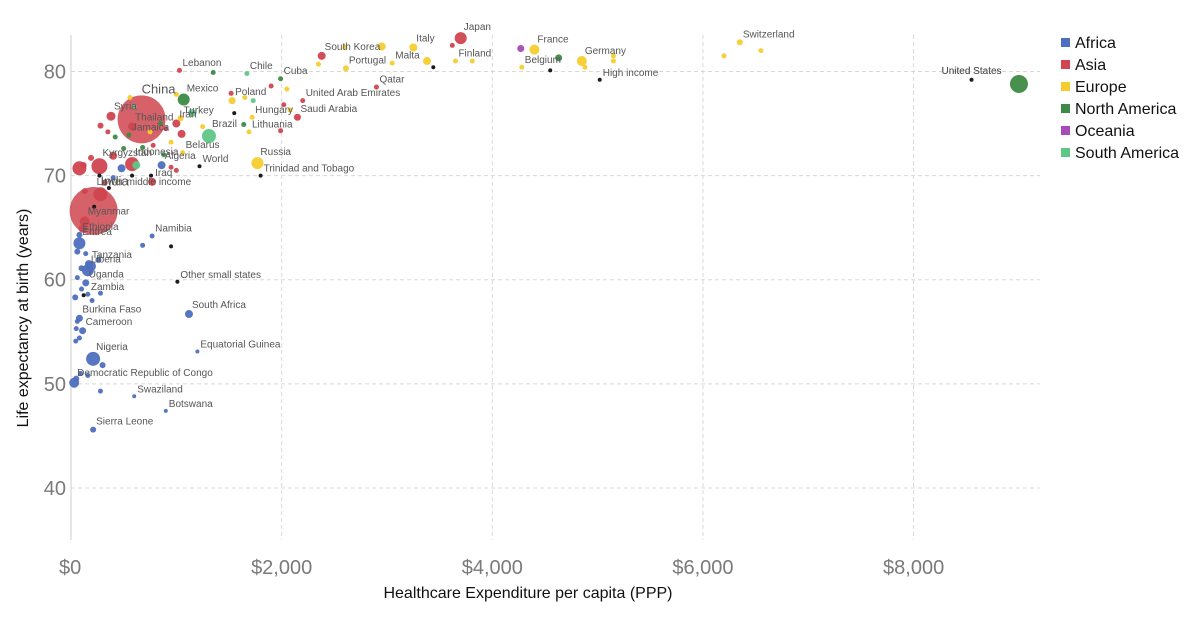 The image size is (1200, 630). Describe the element at coordinates (97, 232) in the screenshot. I see `point-label: Eritrea` at that location.